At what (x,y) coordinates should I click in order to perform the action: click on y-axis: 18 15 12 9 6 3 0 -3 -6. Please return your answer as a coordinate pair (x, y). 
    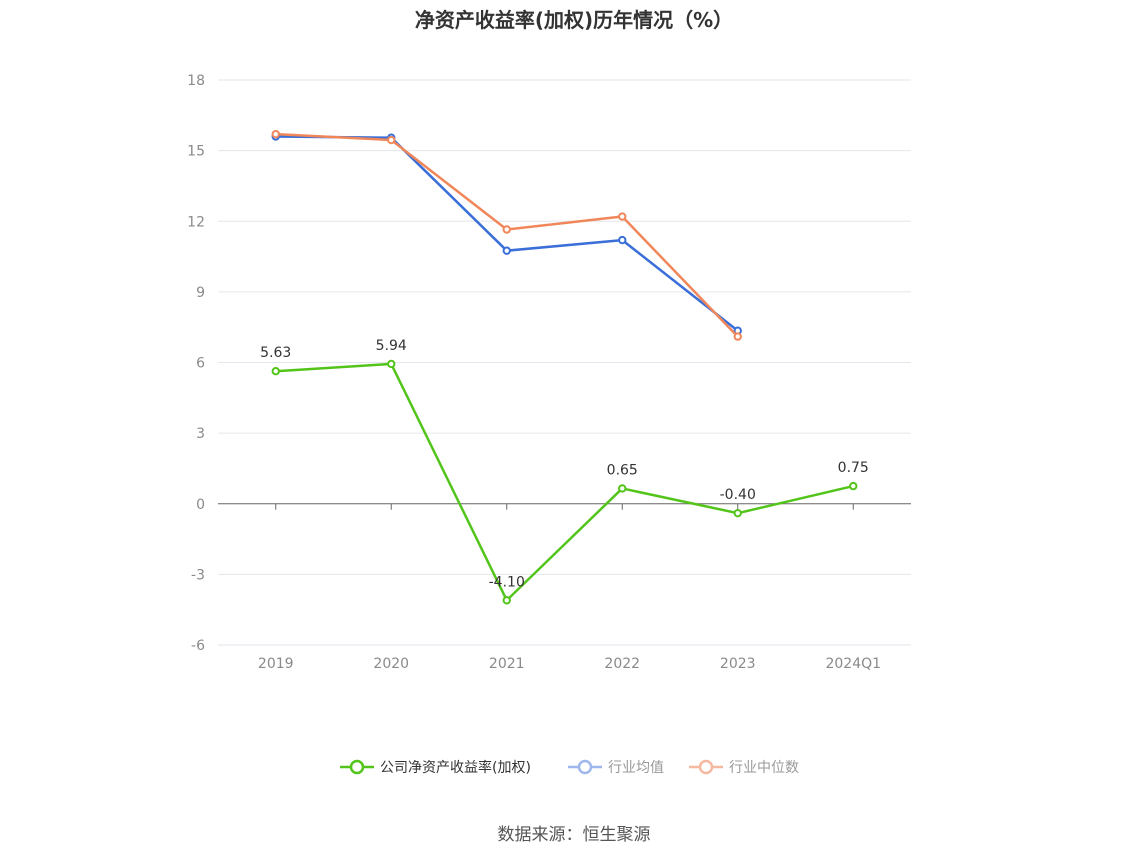
    Looking at the image, I should click on (196, 363).